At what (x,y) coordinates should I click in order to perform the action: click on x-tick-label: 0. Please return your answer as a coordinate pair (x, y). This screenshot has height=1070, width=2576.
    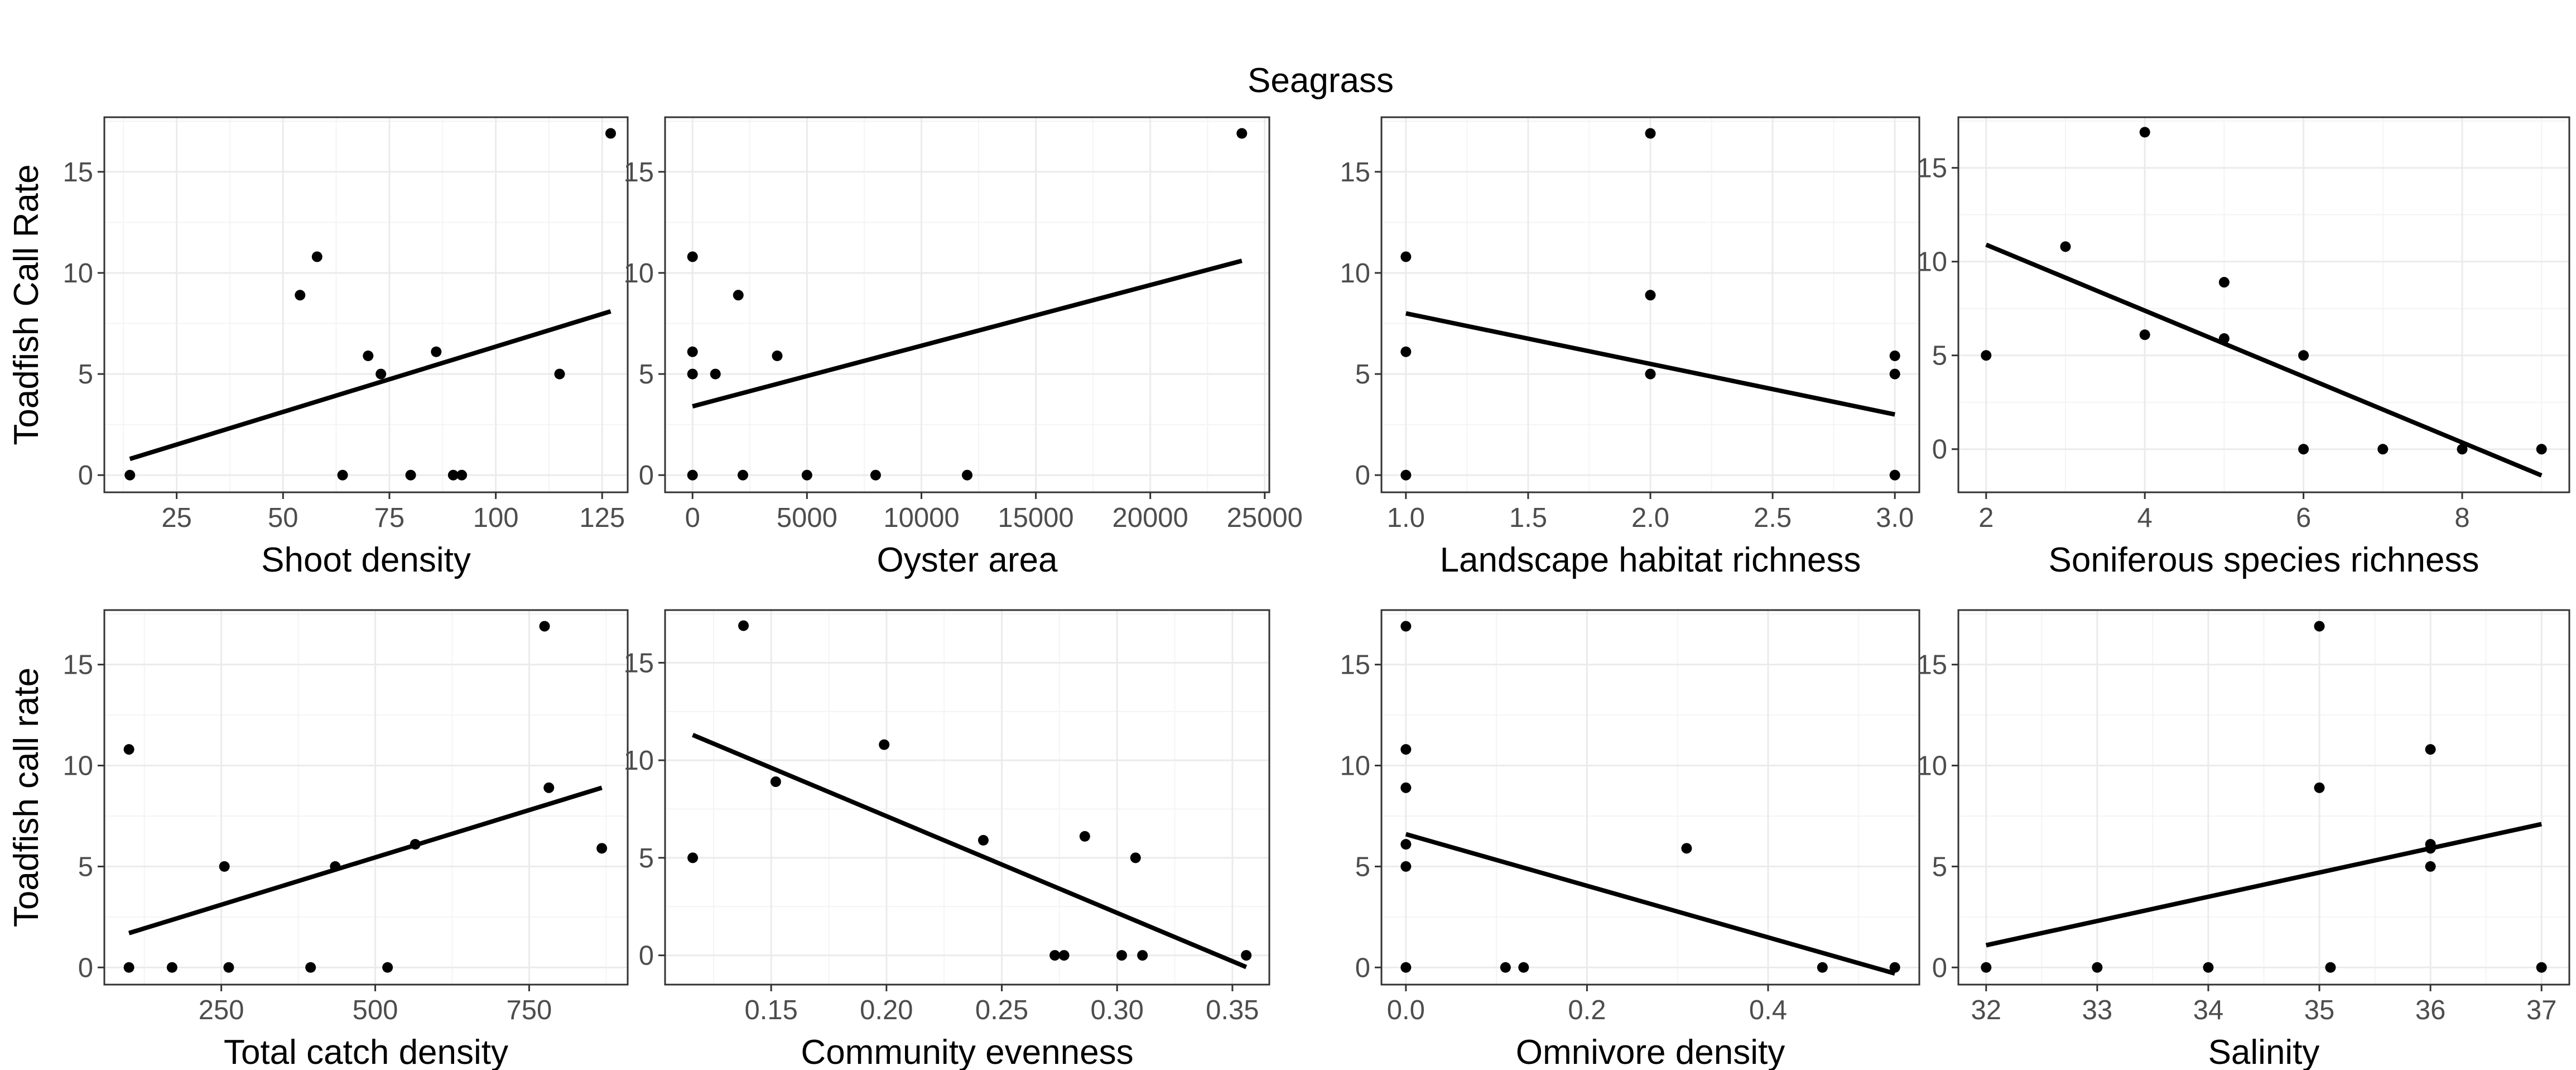
    Looking at the image, I should click on (693, 518).